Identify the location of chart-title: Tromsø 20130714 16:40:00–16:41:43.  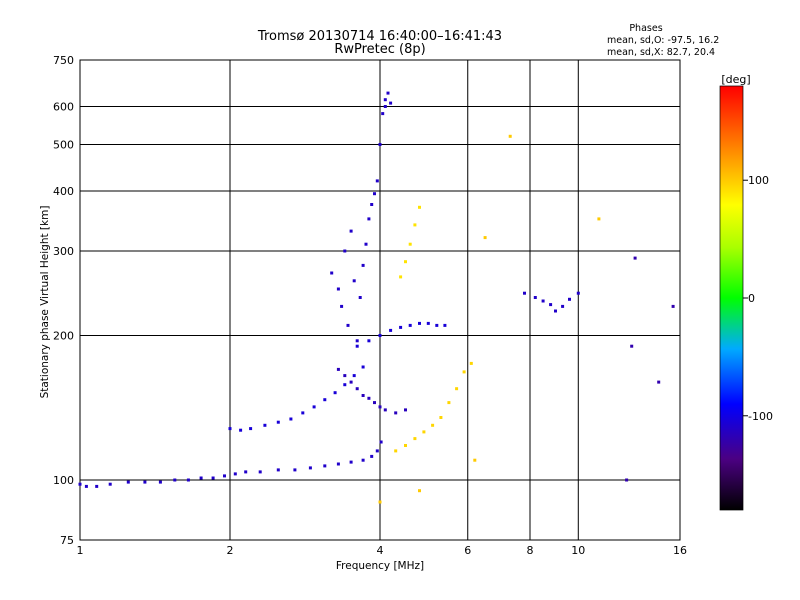
(379, 36).